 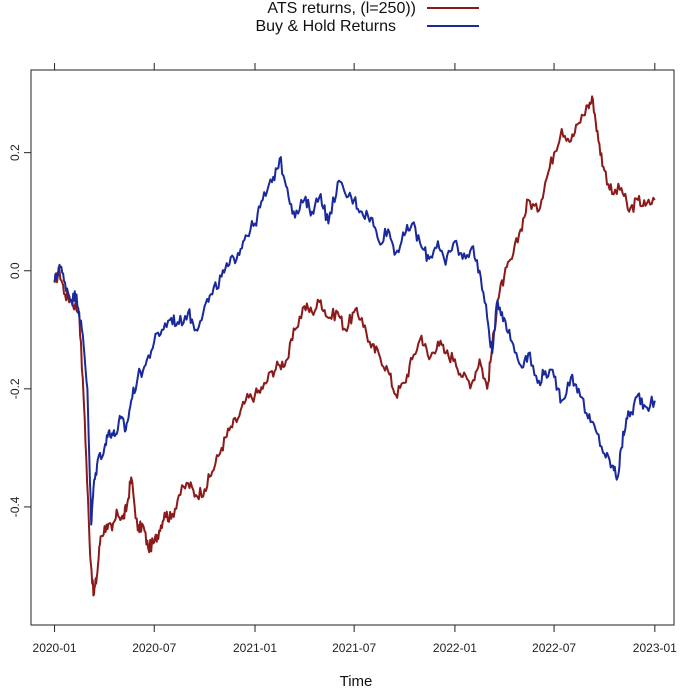 I want to click on x-tick-label: 2022-07, so click(x=554, y=648).